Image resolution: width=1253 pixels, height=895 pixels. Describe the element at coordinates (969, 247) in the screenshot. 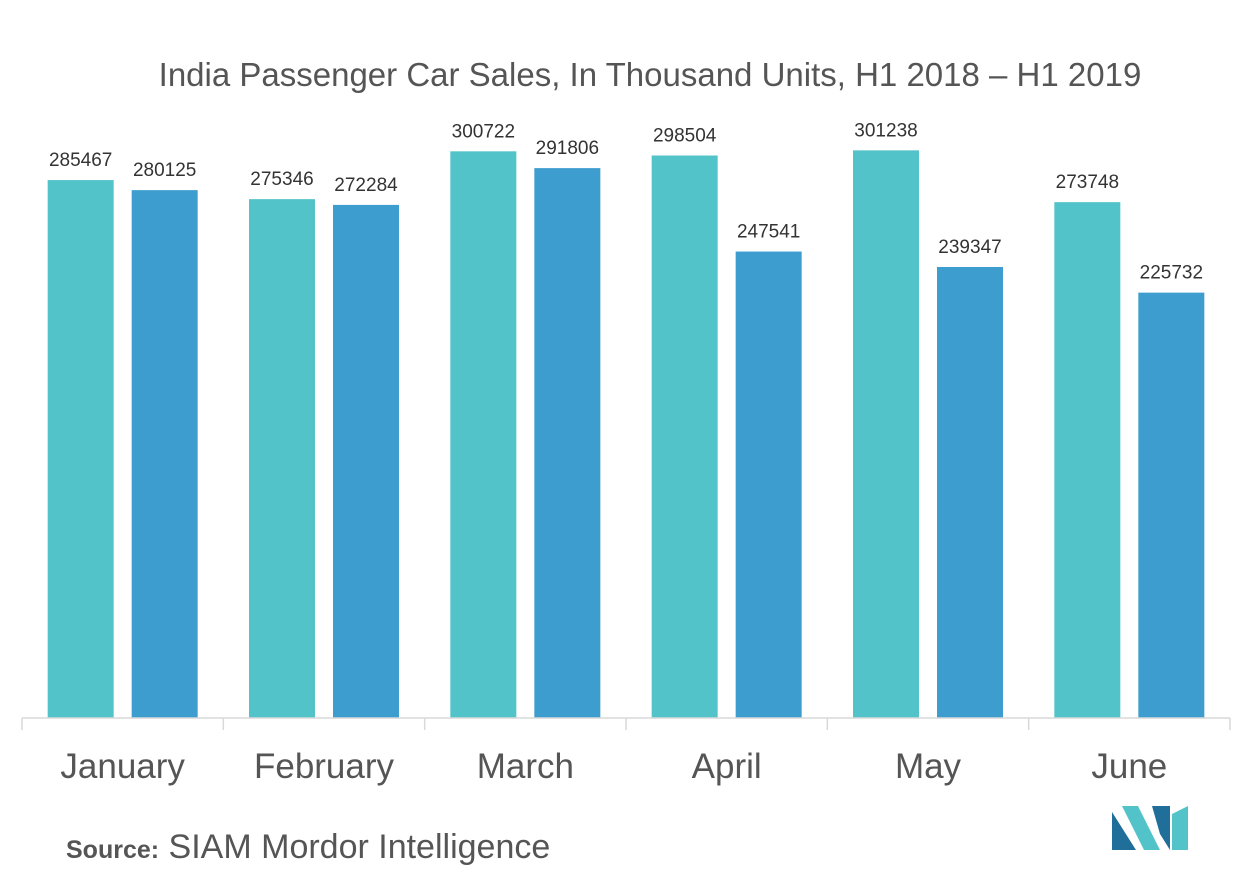

I see `data-label-may-series-2: 239347` at that location.